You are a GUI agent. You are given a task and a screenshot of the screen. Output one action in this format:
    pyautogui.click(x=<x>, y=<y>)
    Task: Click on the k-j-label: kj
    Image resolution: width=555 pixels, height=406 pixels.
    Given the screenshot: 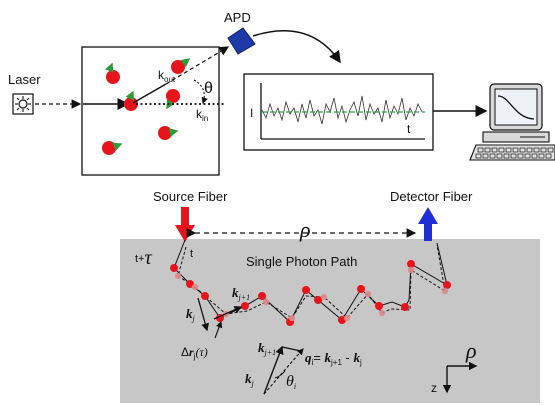 What is the action you would take?
    pyautogui.click(x=191, y=314)
    